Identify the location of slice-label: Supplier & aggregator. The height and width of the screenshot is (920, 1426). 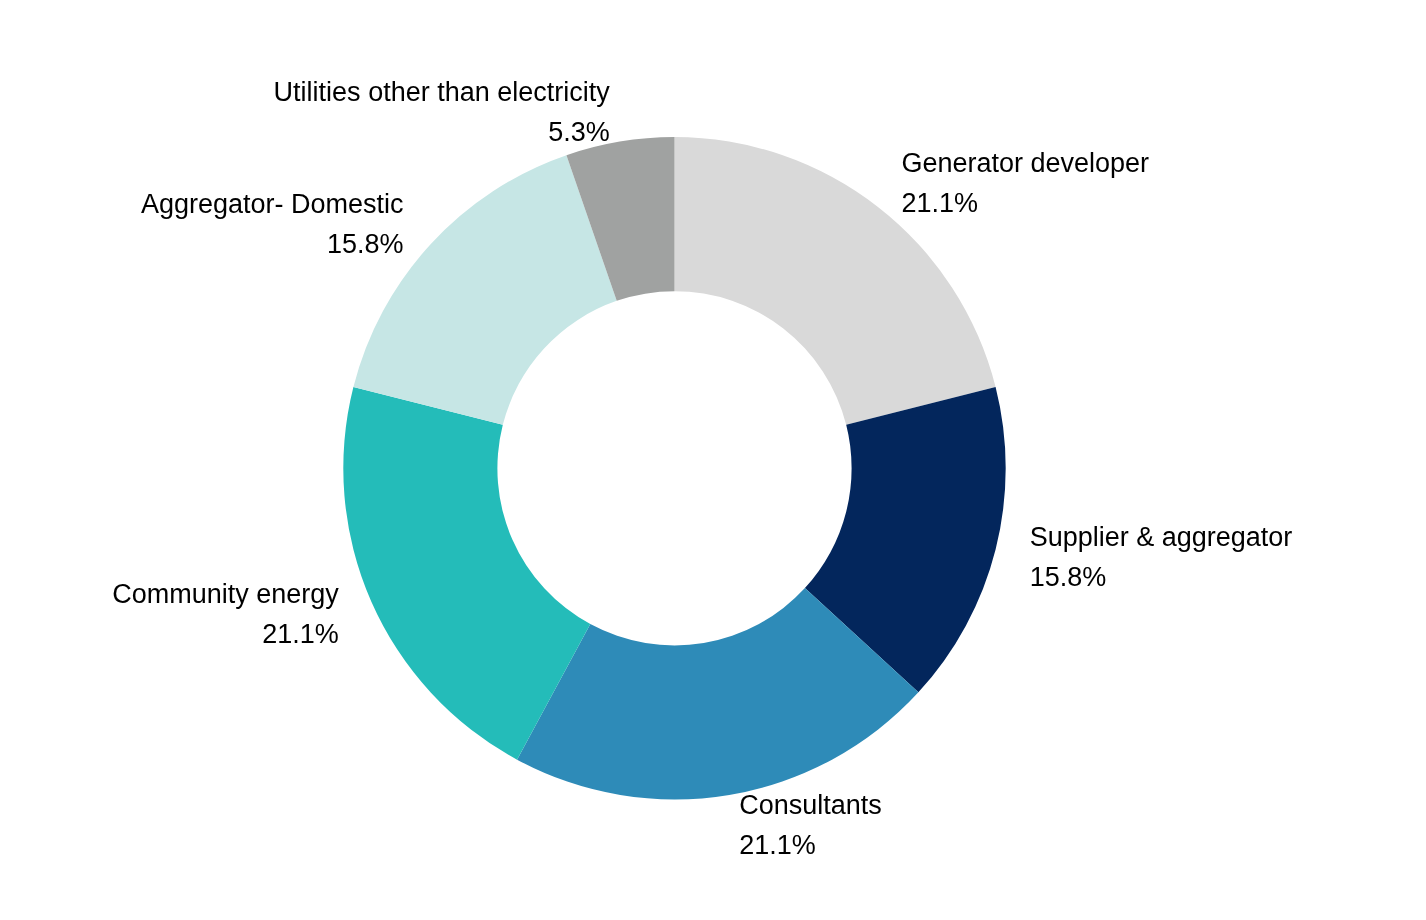
(1161, 536).